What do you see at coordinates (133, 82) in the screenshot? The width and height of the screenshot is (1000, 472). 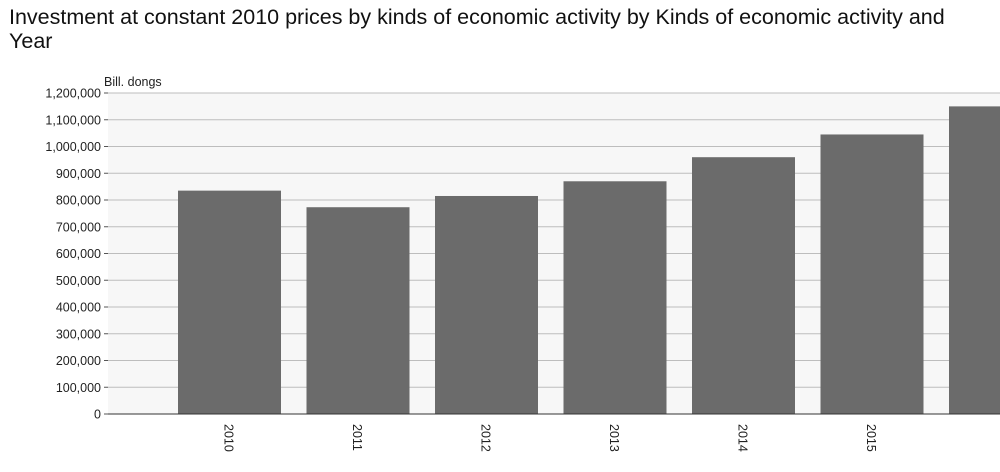 I see `y-axis-unit-label: Bill. dongs` at bounding box center [133, 82].